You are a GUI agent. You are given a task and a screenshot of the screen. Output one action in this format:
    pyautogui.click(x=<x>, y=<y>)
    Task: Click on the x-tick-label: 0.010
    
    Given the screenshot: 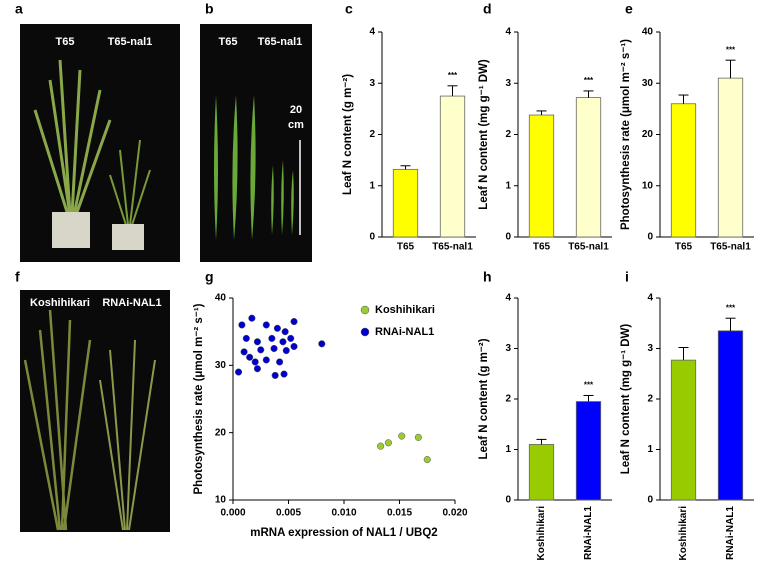 What is the action you would take?
    pyautogui.click(x=343, y=513)
    